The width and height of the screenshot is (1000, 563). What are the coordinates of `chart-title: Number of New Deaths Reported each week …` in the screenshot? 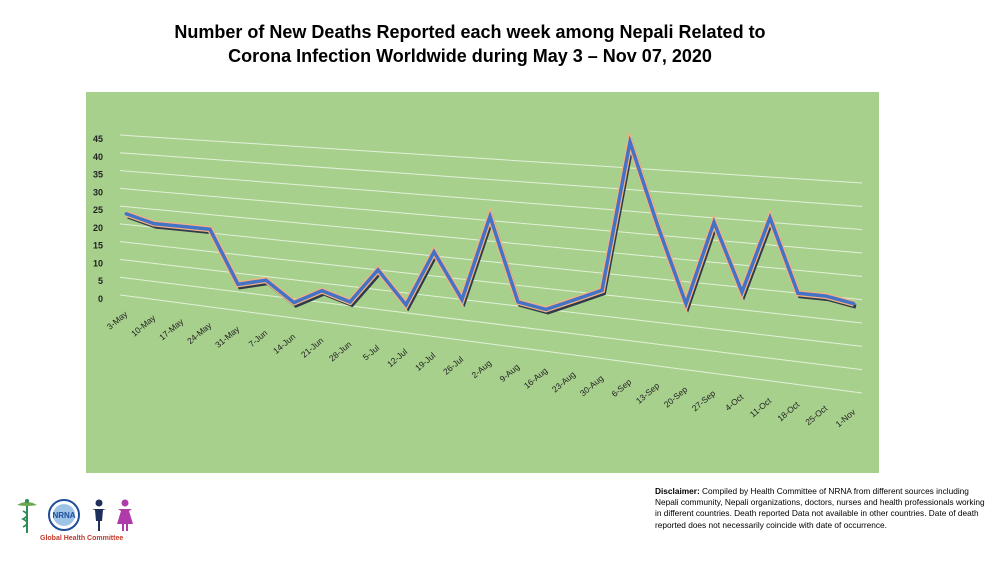 It's located at (470, 44).